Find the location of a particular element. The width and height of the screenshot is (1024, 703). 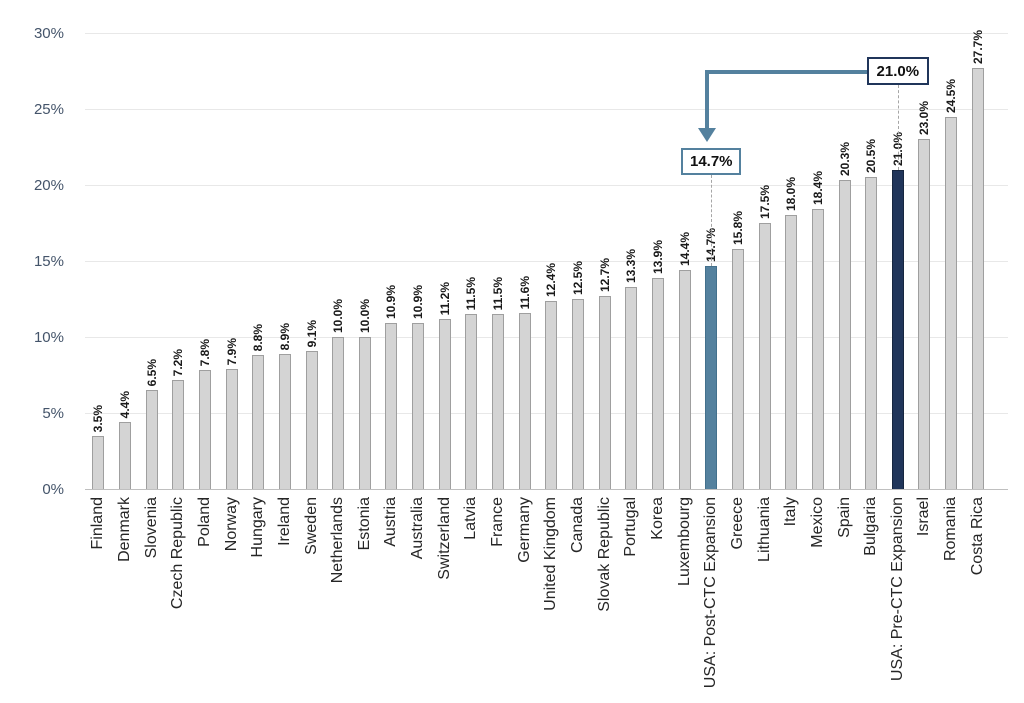

bar-value-label: 11.2% is located at coordinates (444, 298).